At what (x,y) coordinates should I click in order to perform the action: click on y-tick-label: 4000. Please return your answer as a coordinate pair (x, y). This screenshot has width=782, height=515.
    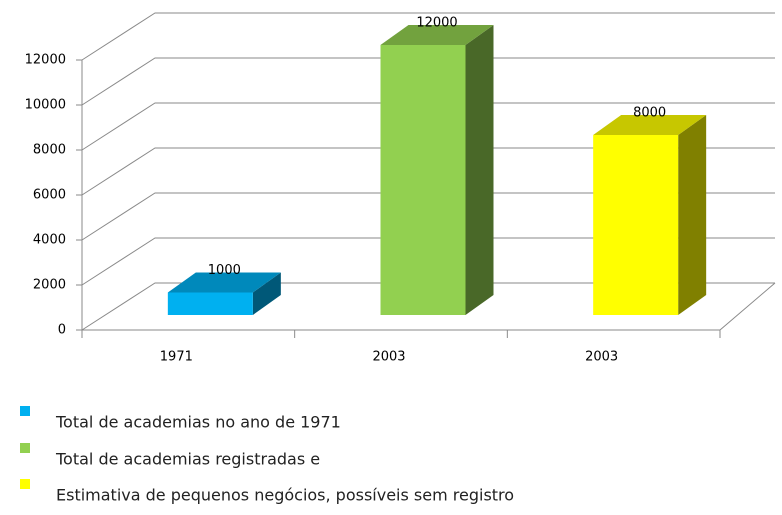
    Looking at the image, I should click on (49, 240).